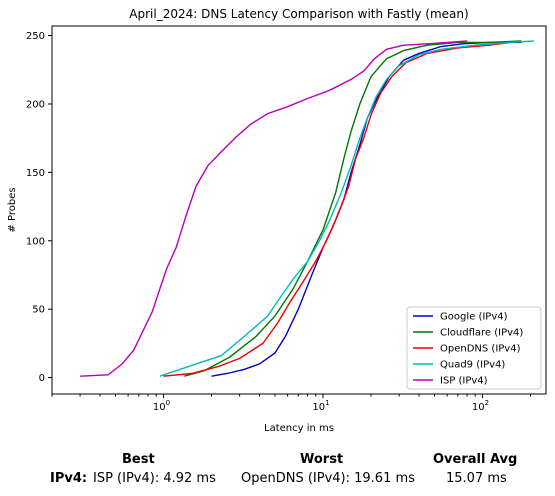 This screenshot has height=496, width=555. What do you see at coordinates (12, 209) in the screenshot?
I see `y-axis-label: # Probes` at bounding box center [12, 209].